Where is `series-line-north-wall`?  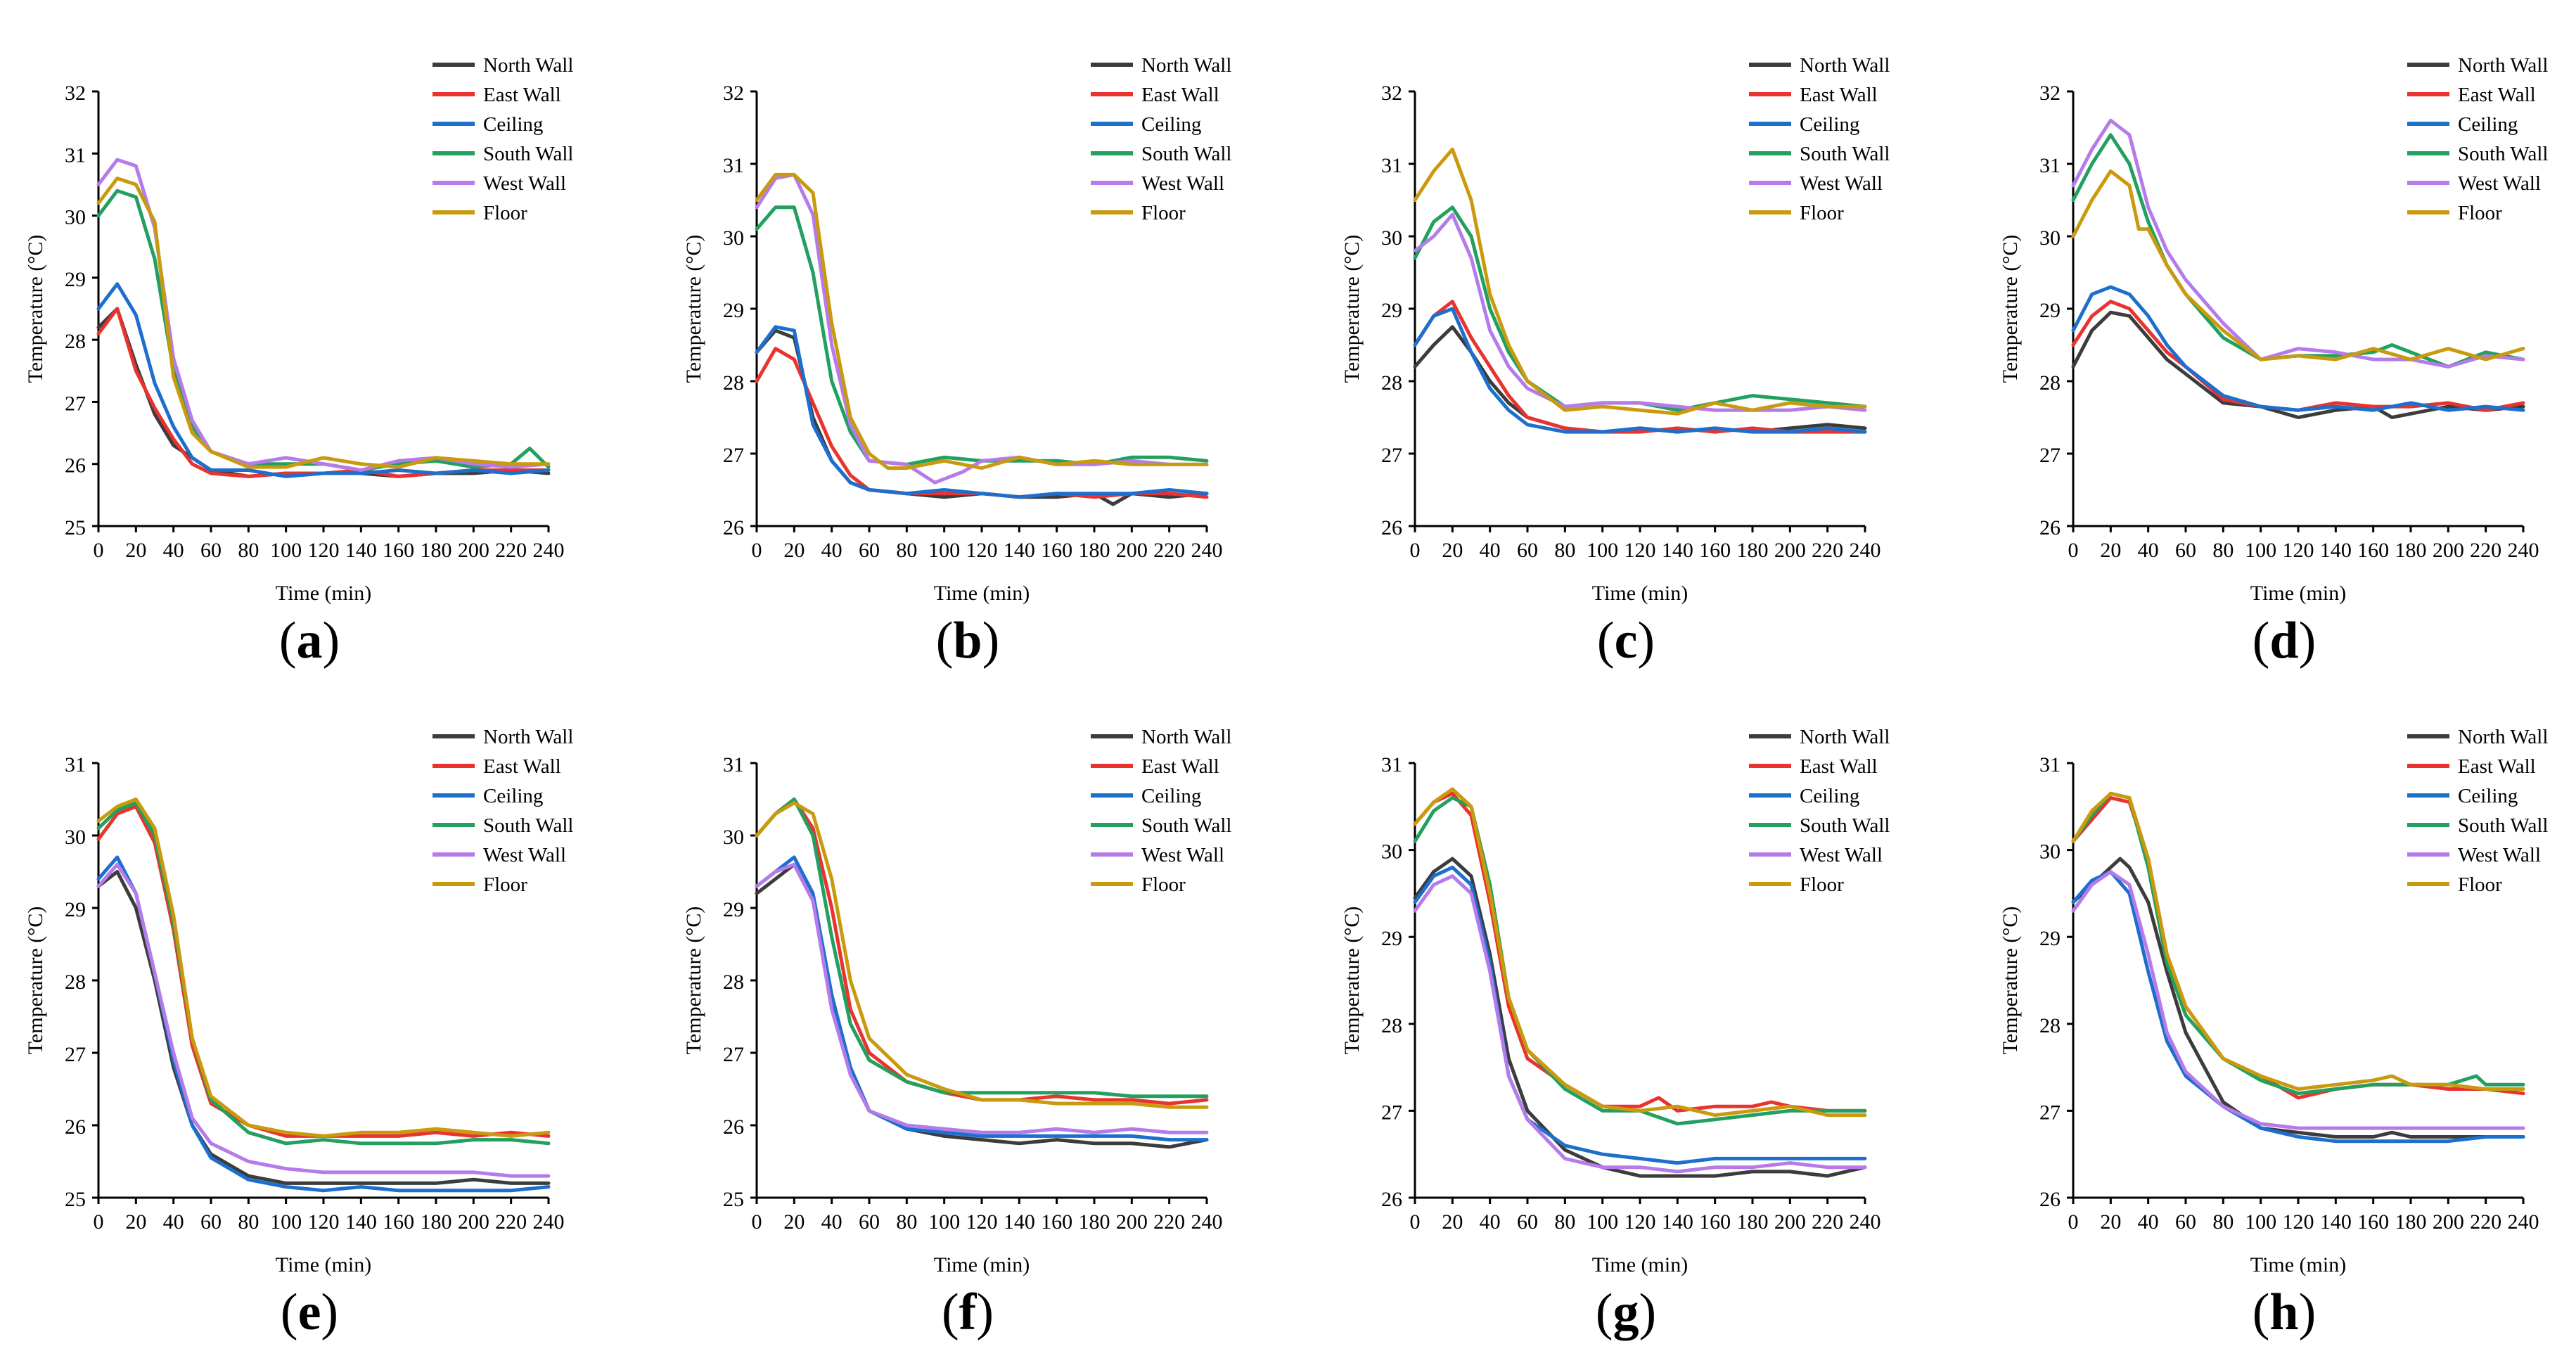 series-line-north-wall is located at coordinates (1640, 1017).